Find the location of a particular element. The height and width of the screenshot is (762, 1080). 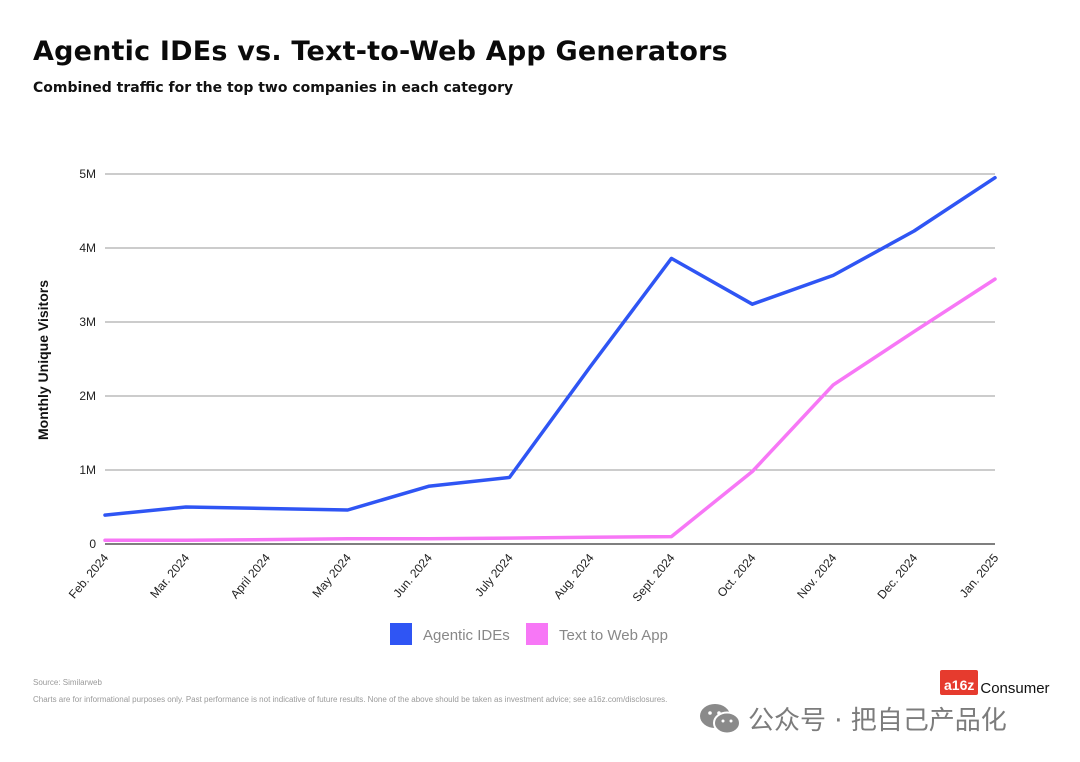

y-axis-ticks: 0 1M 2M 3M 4M 5M is located at coordinates (87, 359).